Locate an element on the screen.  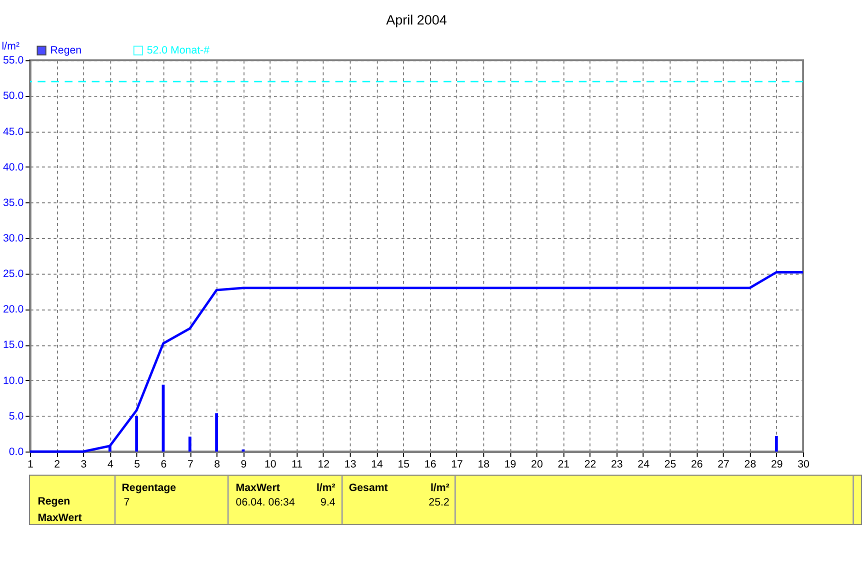
legend-label: 52.0 Monat-# is located at coordinates (178, 50).